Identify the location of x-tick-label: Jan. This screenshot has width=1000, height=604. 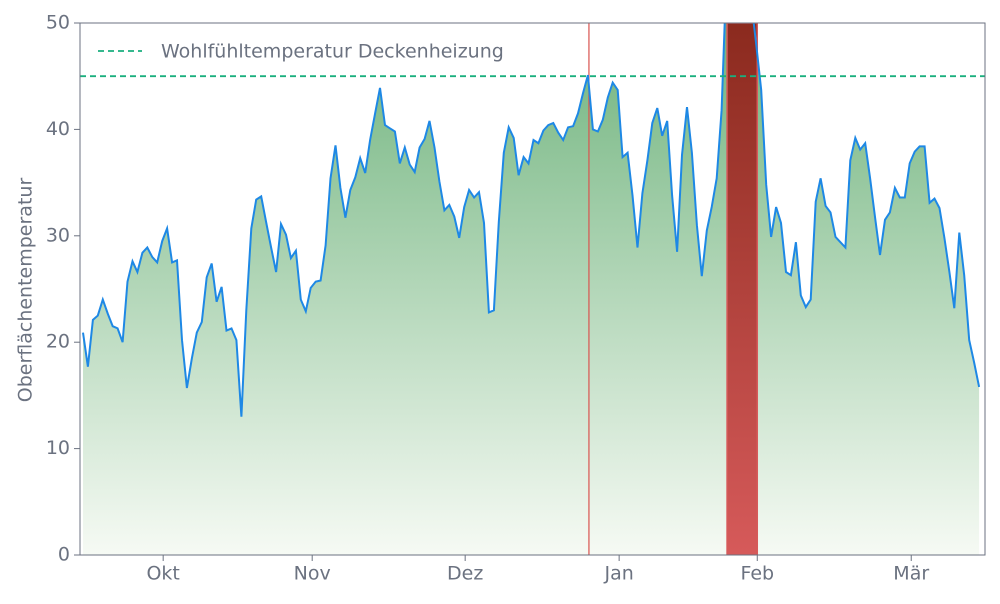
(618, 574).